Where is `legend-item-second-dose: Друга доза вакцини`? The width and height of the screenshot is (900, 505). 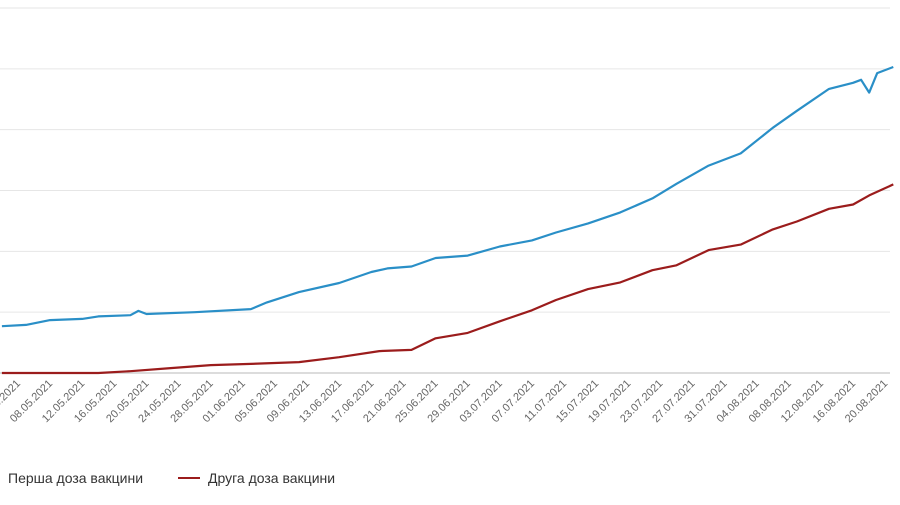 legend-item-second-dose: Друга доза вакцини is located at coordinates (256, 478).